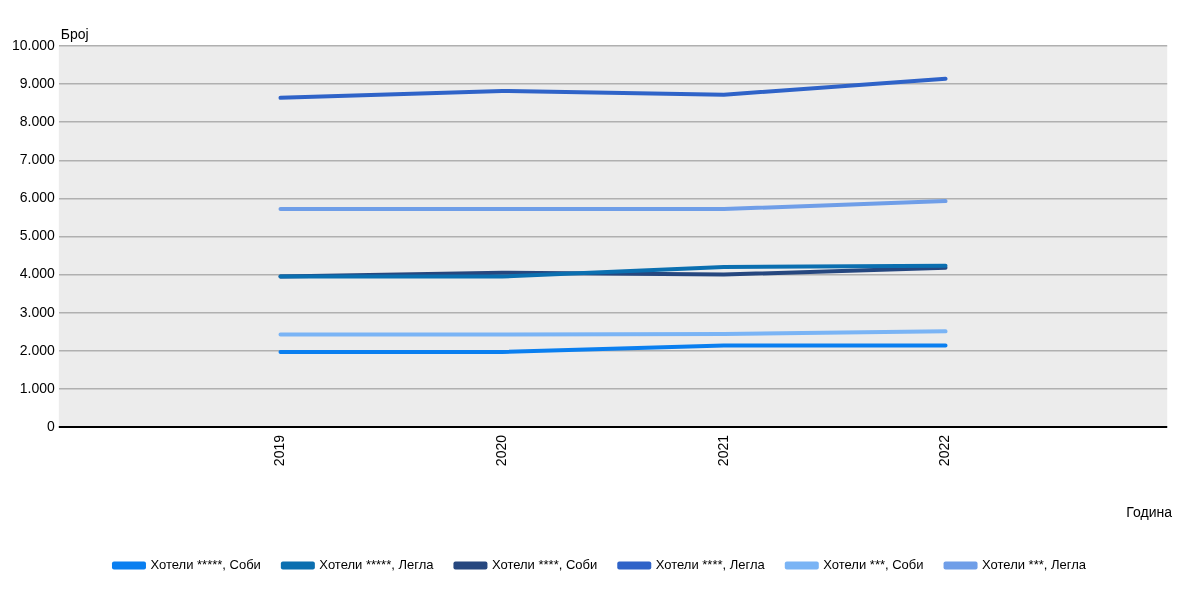  I want to click on y-tick-label: 8.000, so click(37, 121).